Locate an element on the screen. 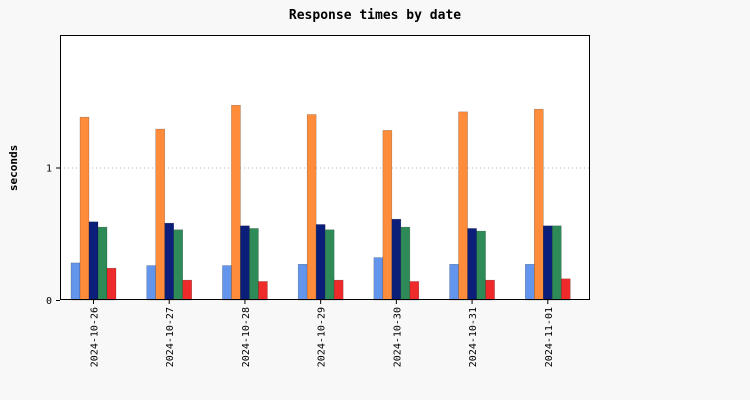 The height and width of the screenshot is (400, 750). x-tick-label: 2024-10-29 is located at coordinates (322, 337).